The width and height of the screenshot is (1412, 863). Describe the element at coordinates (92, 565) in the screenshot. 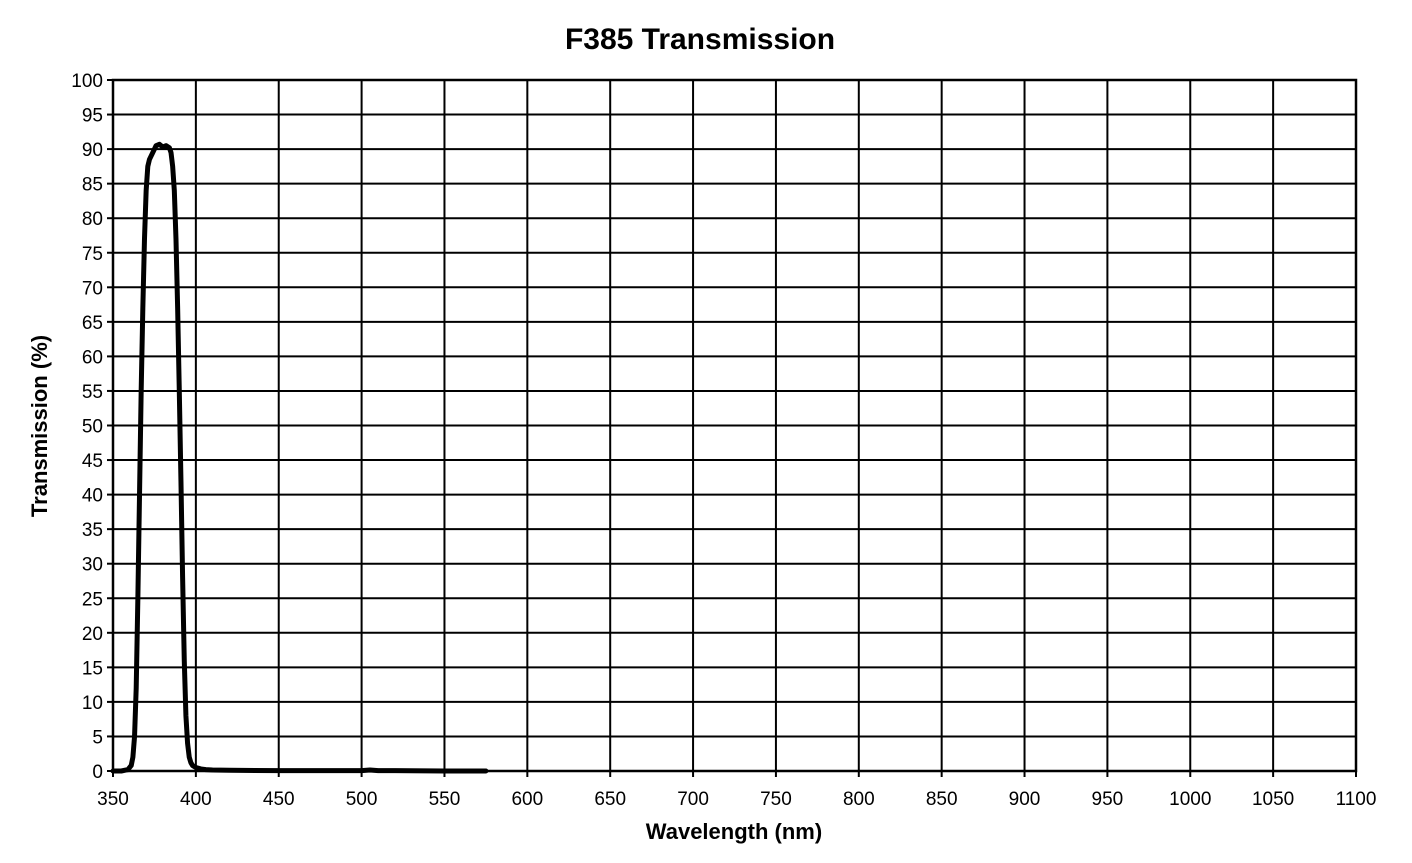

I see `y-tick-label: 30` at that location.